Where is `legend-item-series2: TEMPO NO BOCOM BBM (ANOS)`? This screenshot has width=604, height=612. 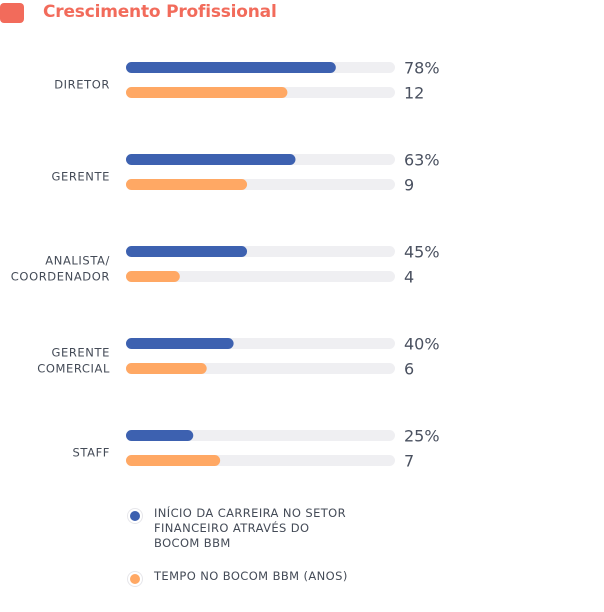
legend-item-series2: TEMPO NO BOCOM BBM (ANOS) is located at coordinates (278, 577).